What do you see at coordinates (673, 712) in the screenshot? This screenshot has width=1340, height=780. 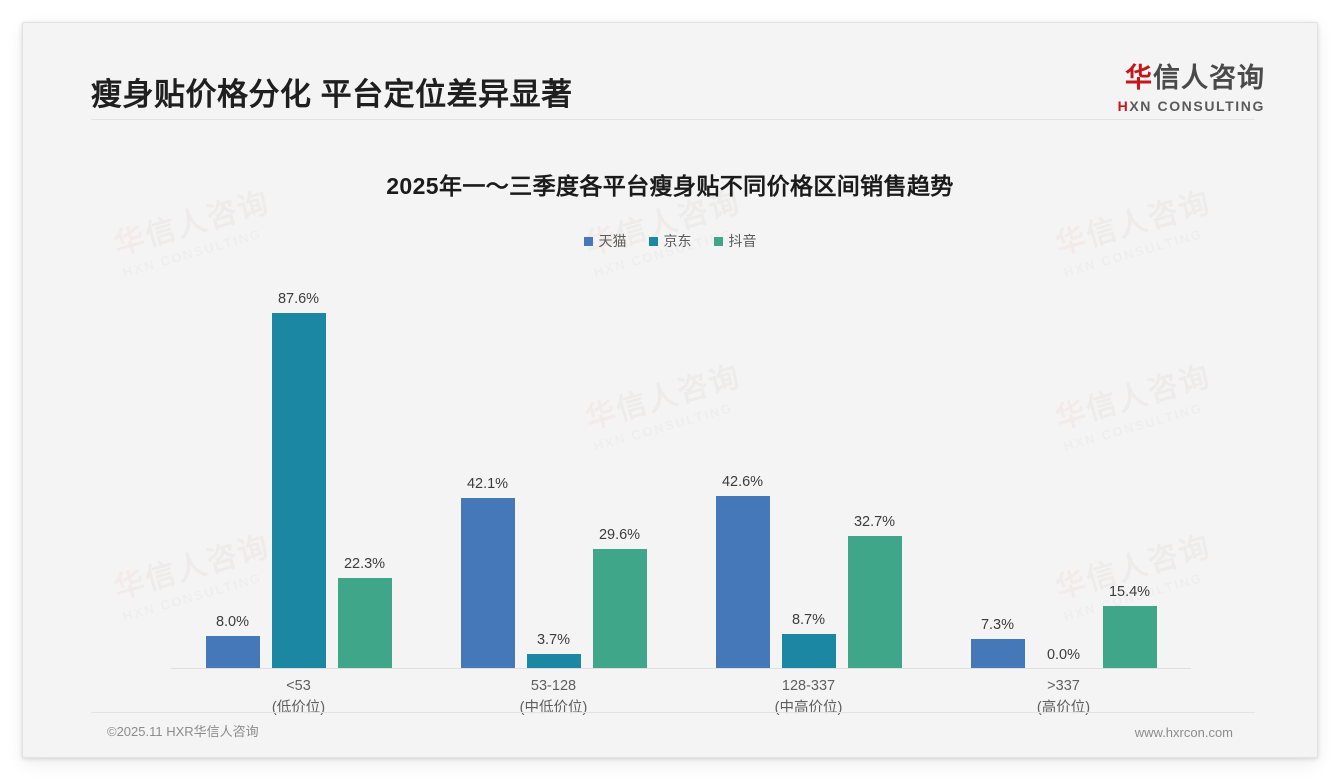 I see `footer-divider` at bounding box center [673, 712].